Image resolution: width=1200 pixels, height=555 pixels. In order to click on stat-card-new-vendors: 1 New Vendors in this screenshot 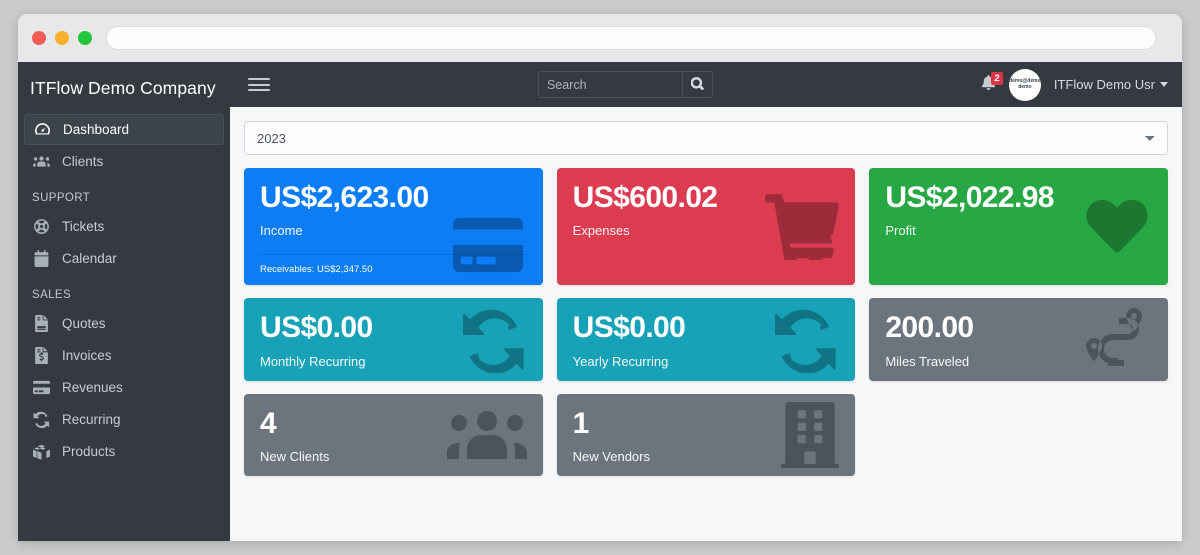, I will do `click(706, 435)`.